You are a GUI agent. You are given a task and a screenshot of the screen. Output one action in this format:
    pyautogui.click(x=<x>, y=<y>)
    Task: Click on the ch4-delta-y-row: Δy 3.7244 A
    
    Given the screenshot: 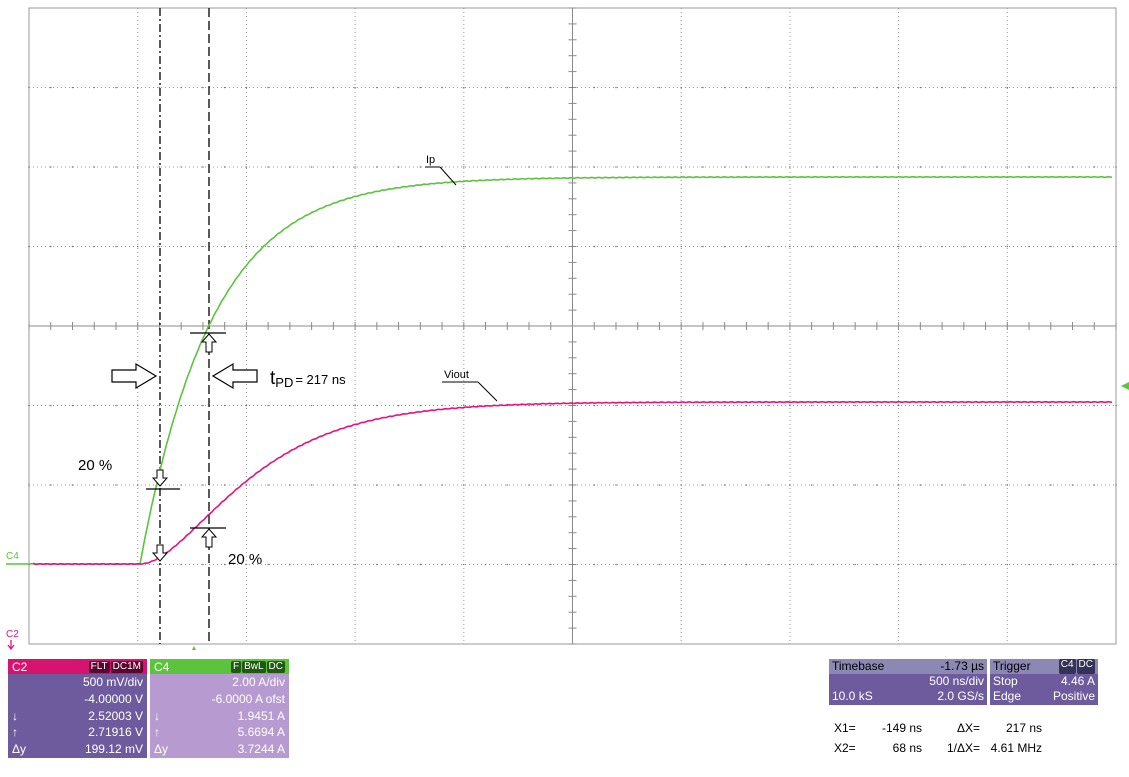 What is the action you would take?
    pyautogui.click(x=219, y=749)
    